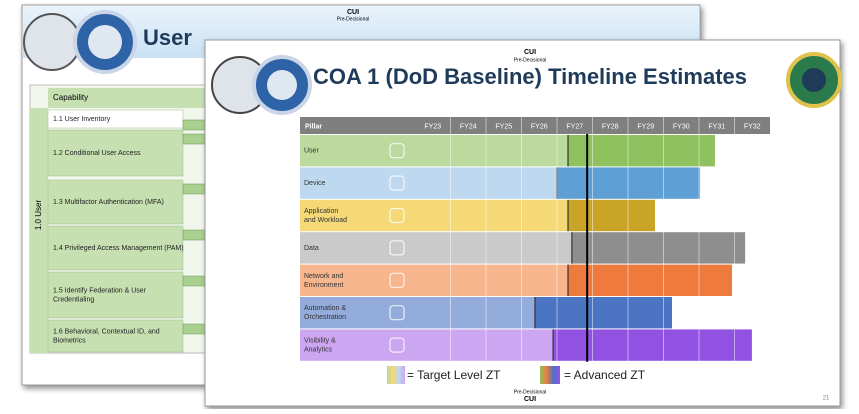 The height and width of the screenshot is (414, 859). Describe the element at coordinates (530, 399) in the screenshot. I see `footer: CUI` at that location.